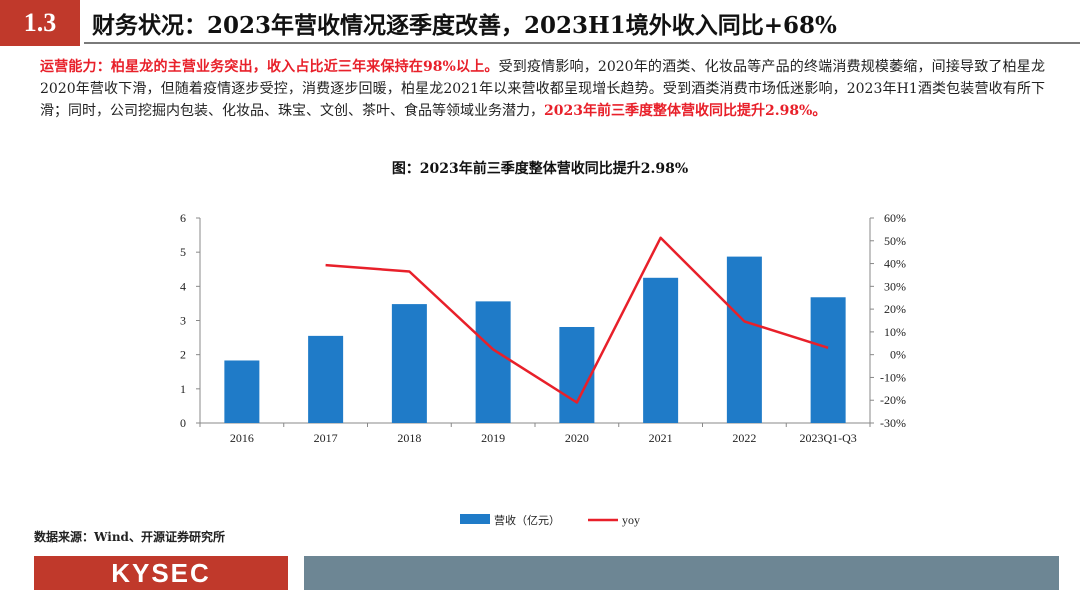  What do you see at coordinates (183, 423) in the screenshot?
I see `left-tick-label: 0` at bounding box center [183, 423].